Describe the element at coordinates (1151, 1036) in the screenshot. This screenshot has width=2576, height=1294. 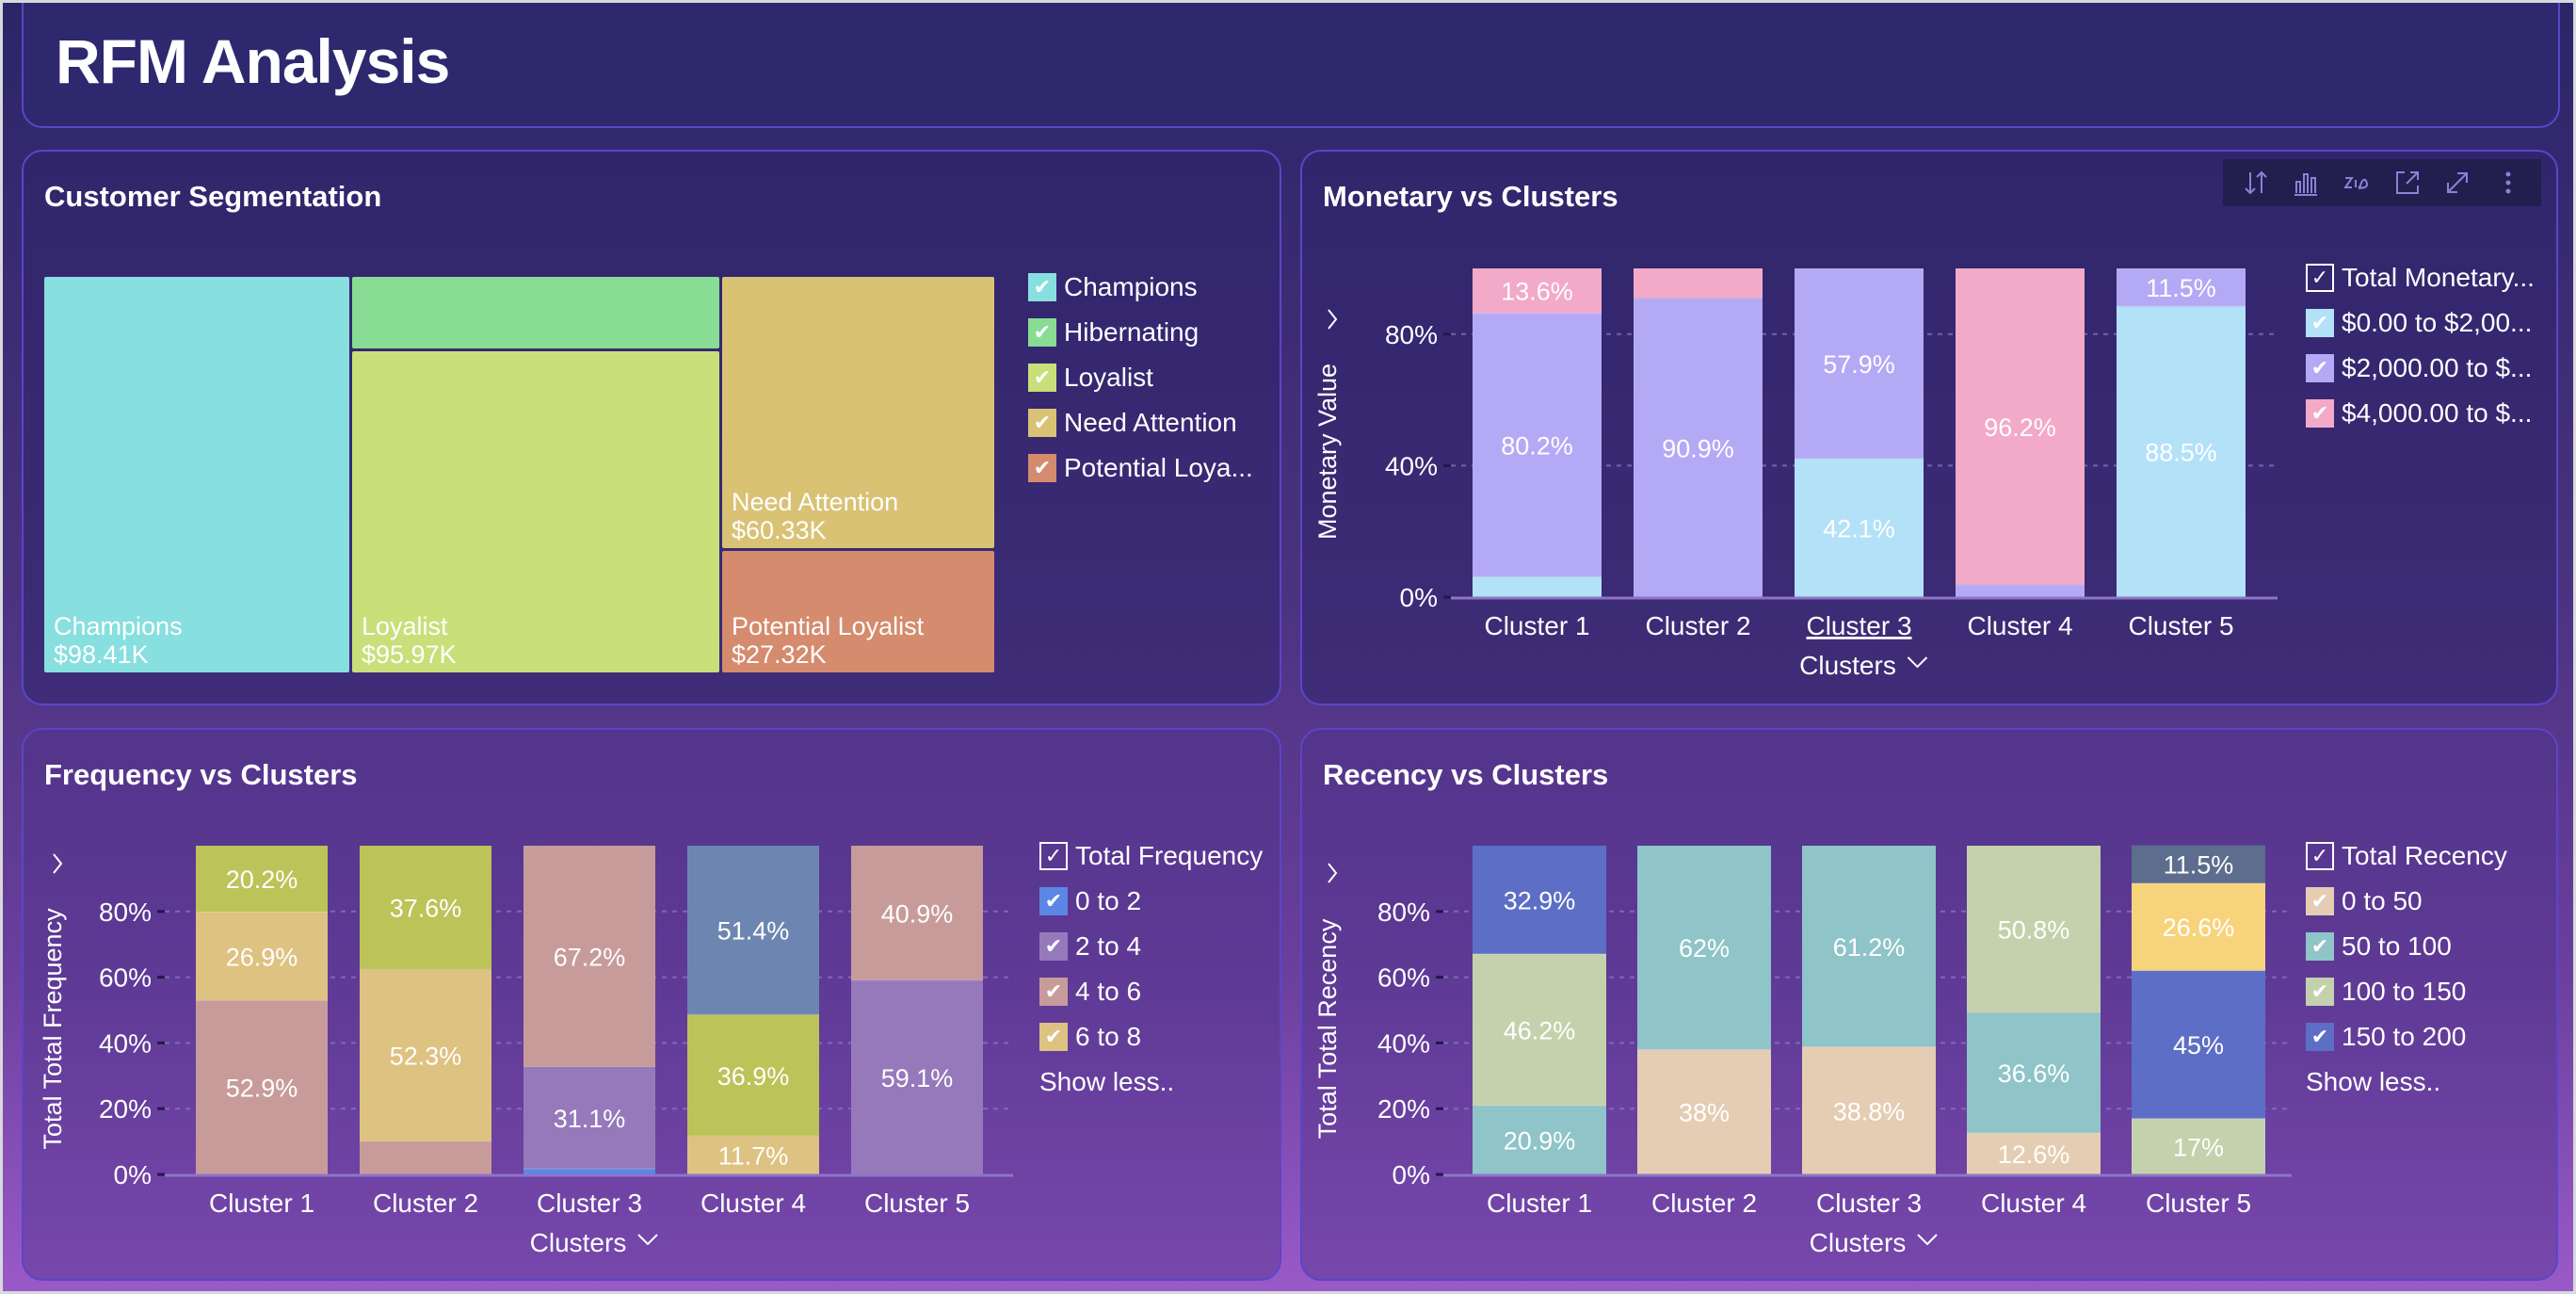
I see `legend-item: ✔ 6 to 8` at that location.